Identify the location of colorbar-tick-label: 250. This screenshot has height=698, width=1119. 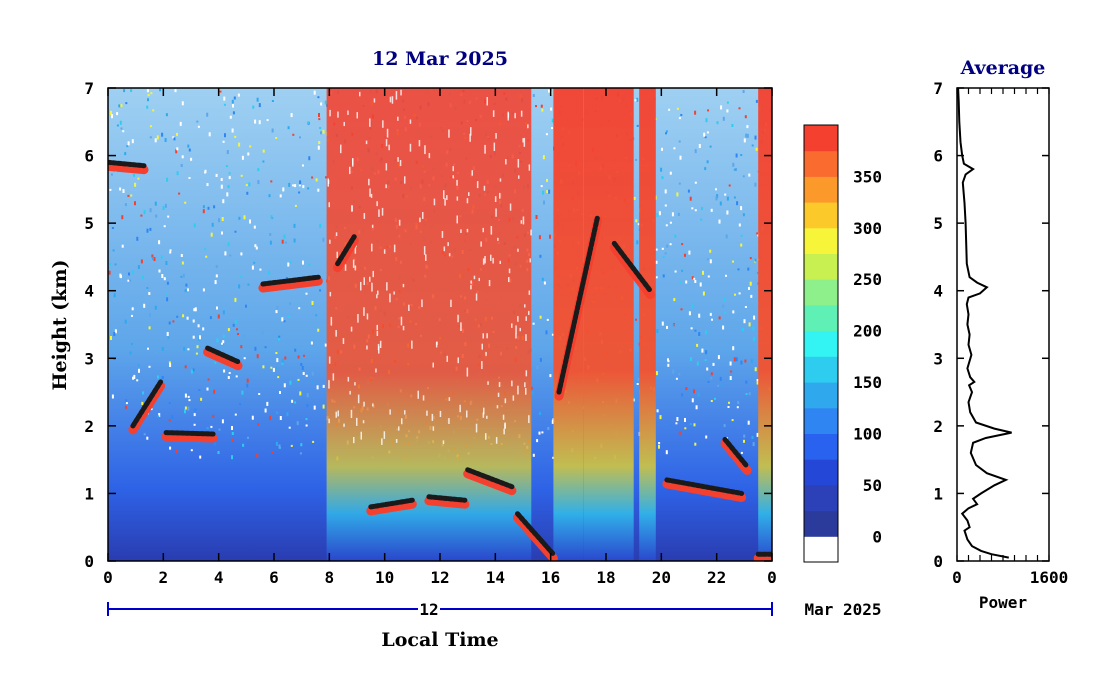
(867, 279).